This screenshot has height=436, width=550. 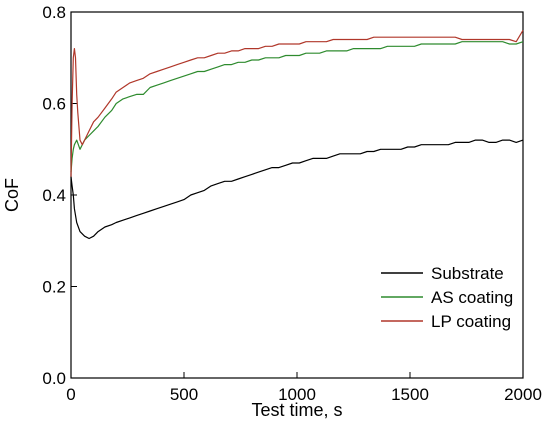 What do you see at coordinates (54, 104) in the screenshot?
I see `y-tick-label: 0.6` at bounding box center [54, 104].